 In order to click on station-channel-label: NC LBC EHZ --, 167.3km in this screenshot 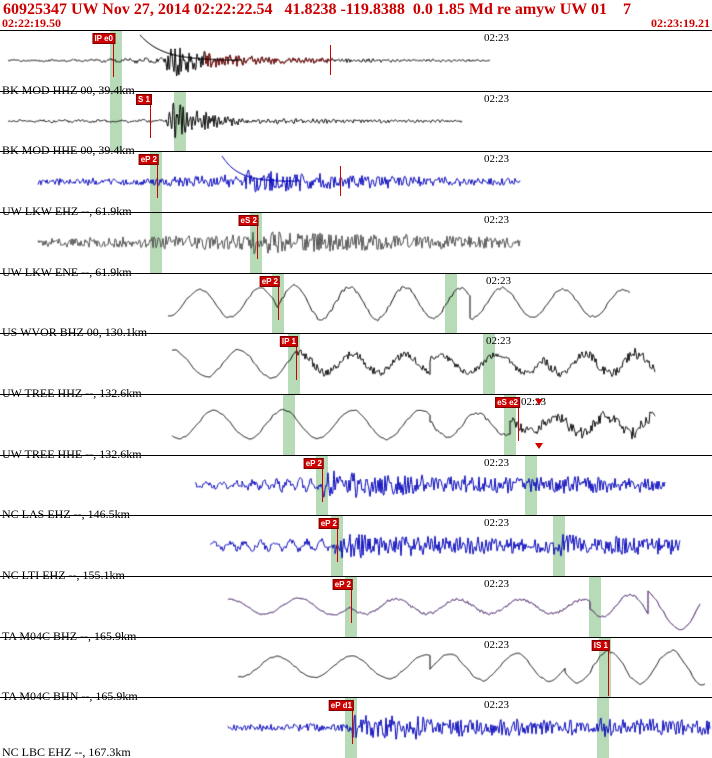, I will do `click(66, 751)`.